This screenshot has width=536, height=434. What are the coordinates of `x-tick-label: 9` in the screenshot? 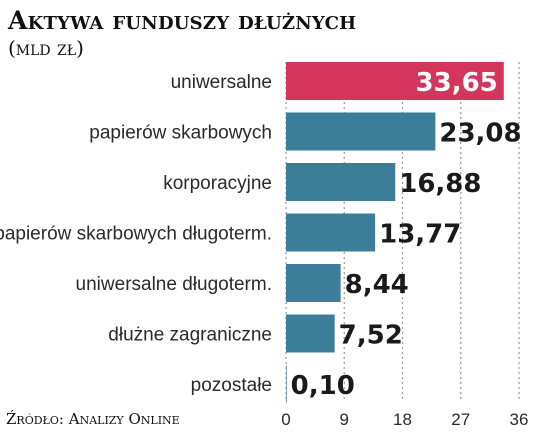 It's located at (344, 419).